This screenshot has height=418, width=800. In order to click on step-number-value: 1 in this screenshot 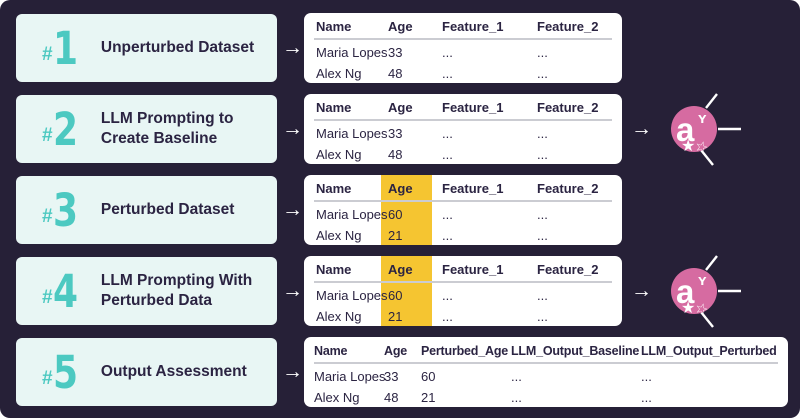, I will do `click(65, 48)`.